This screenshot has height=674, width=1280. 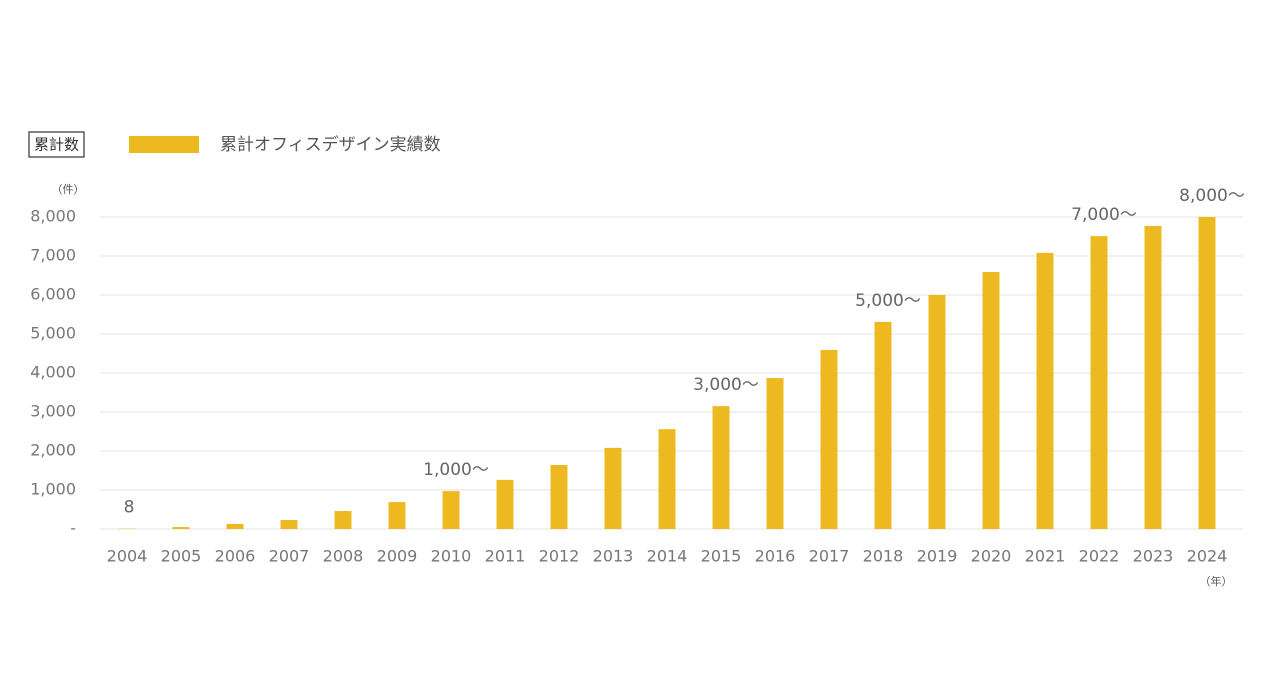 I want to click on x-tick-label: 2011, so click(x=505, y=556).